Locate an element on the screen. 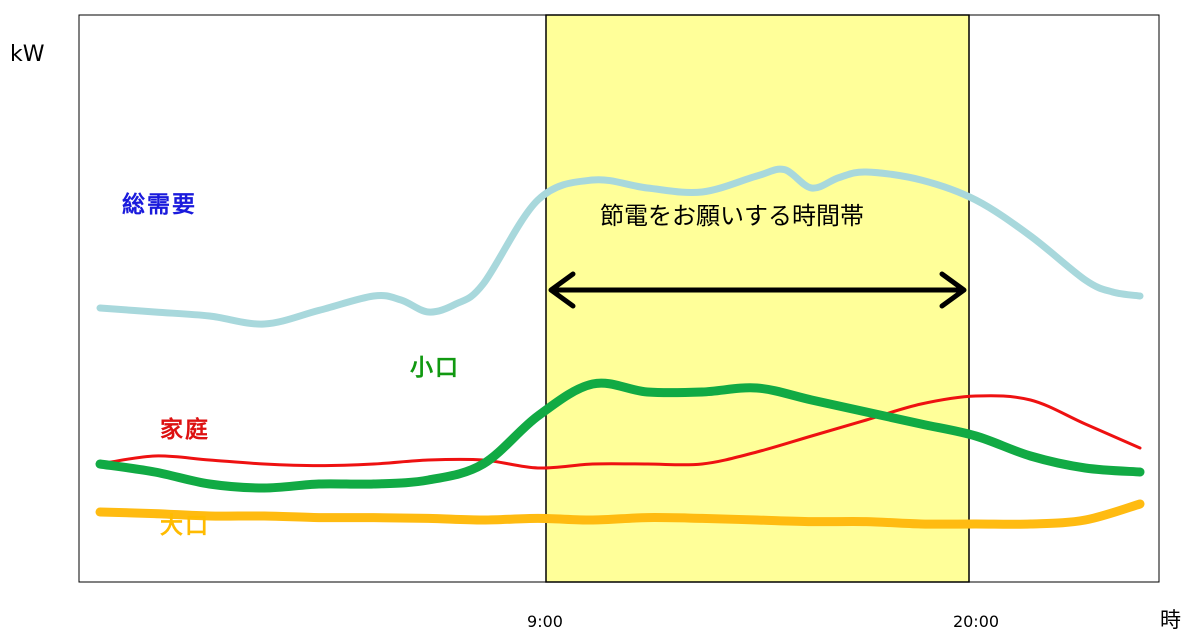  series-label-household: 家庭 is located at coordinates (185, 430).